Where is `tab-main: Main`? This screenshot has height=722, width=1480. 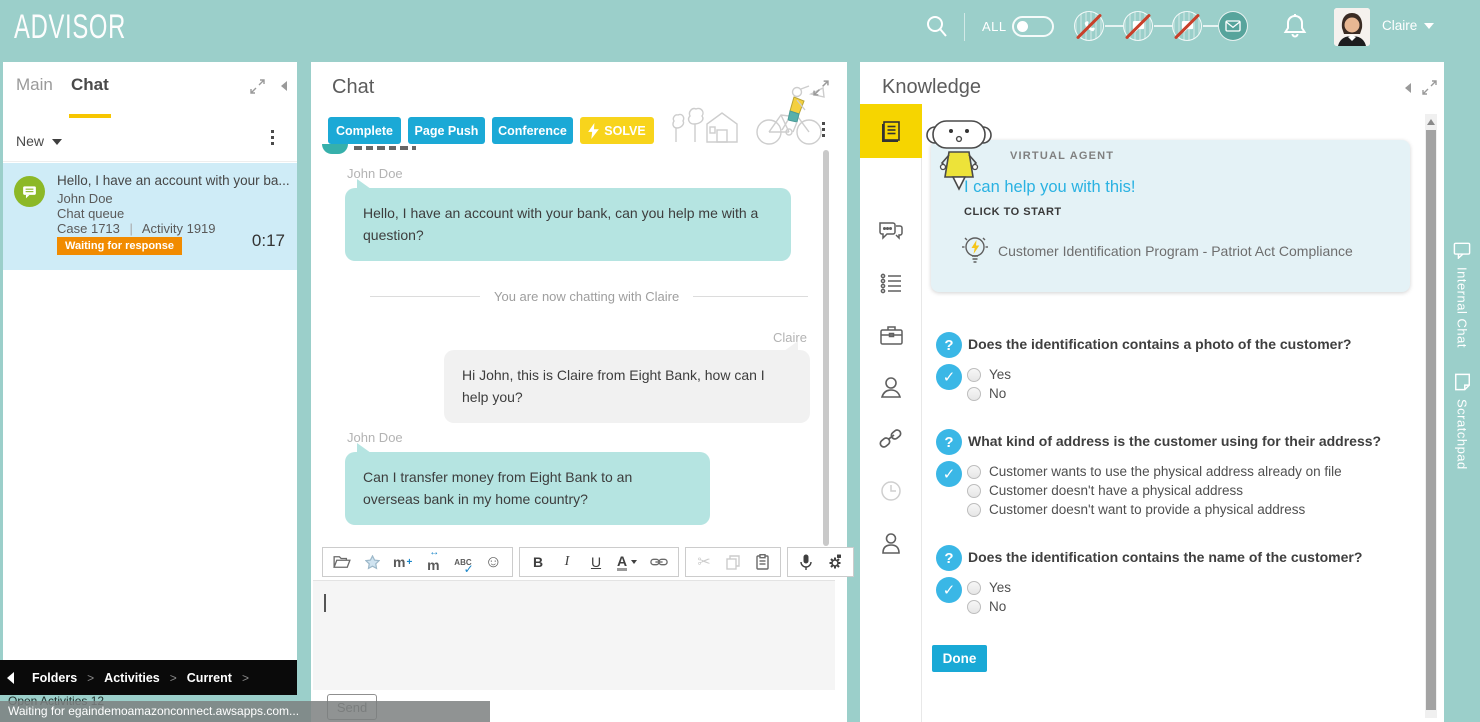 tab-main: Main is located at coordinates (34, 84).